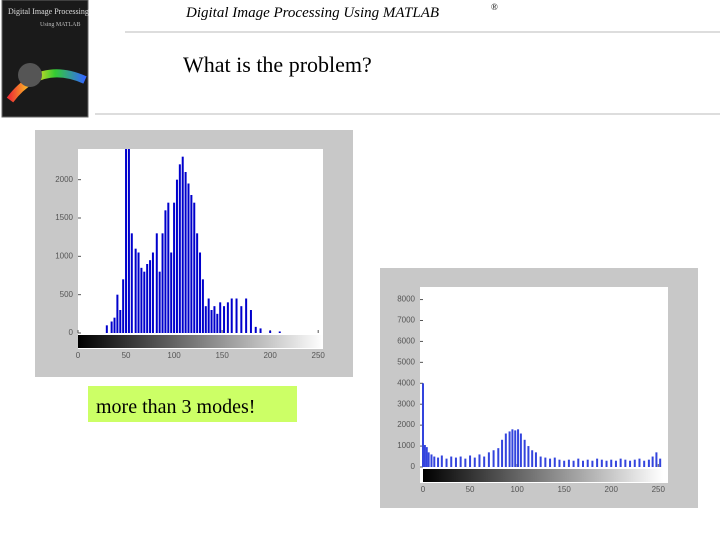 This screenshot has height=540, width=720. I want to click on x-tick-label: 150, so click(564, 489).